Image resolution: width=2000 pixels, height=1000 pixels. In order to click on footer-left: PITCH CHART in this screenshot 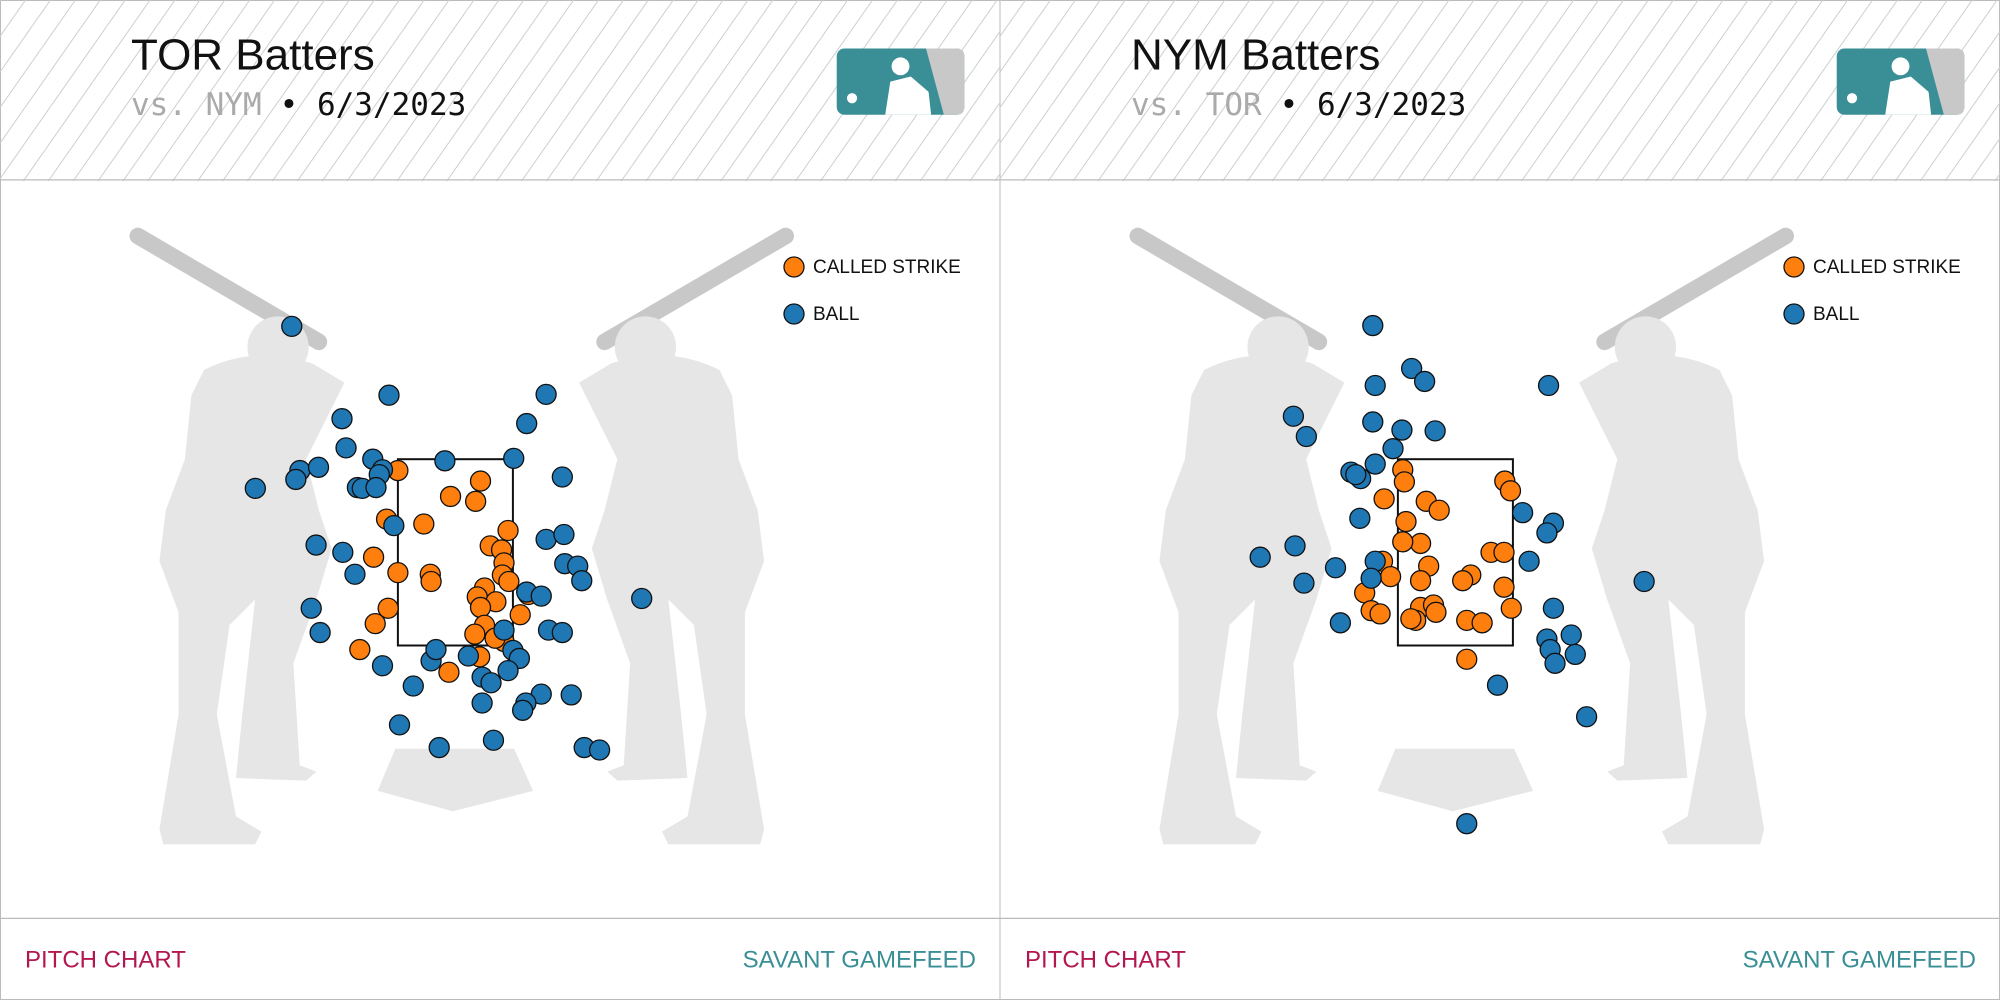, I will do `click(1105, 959)`.